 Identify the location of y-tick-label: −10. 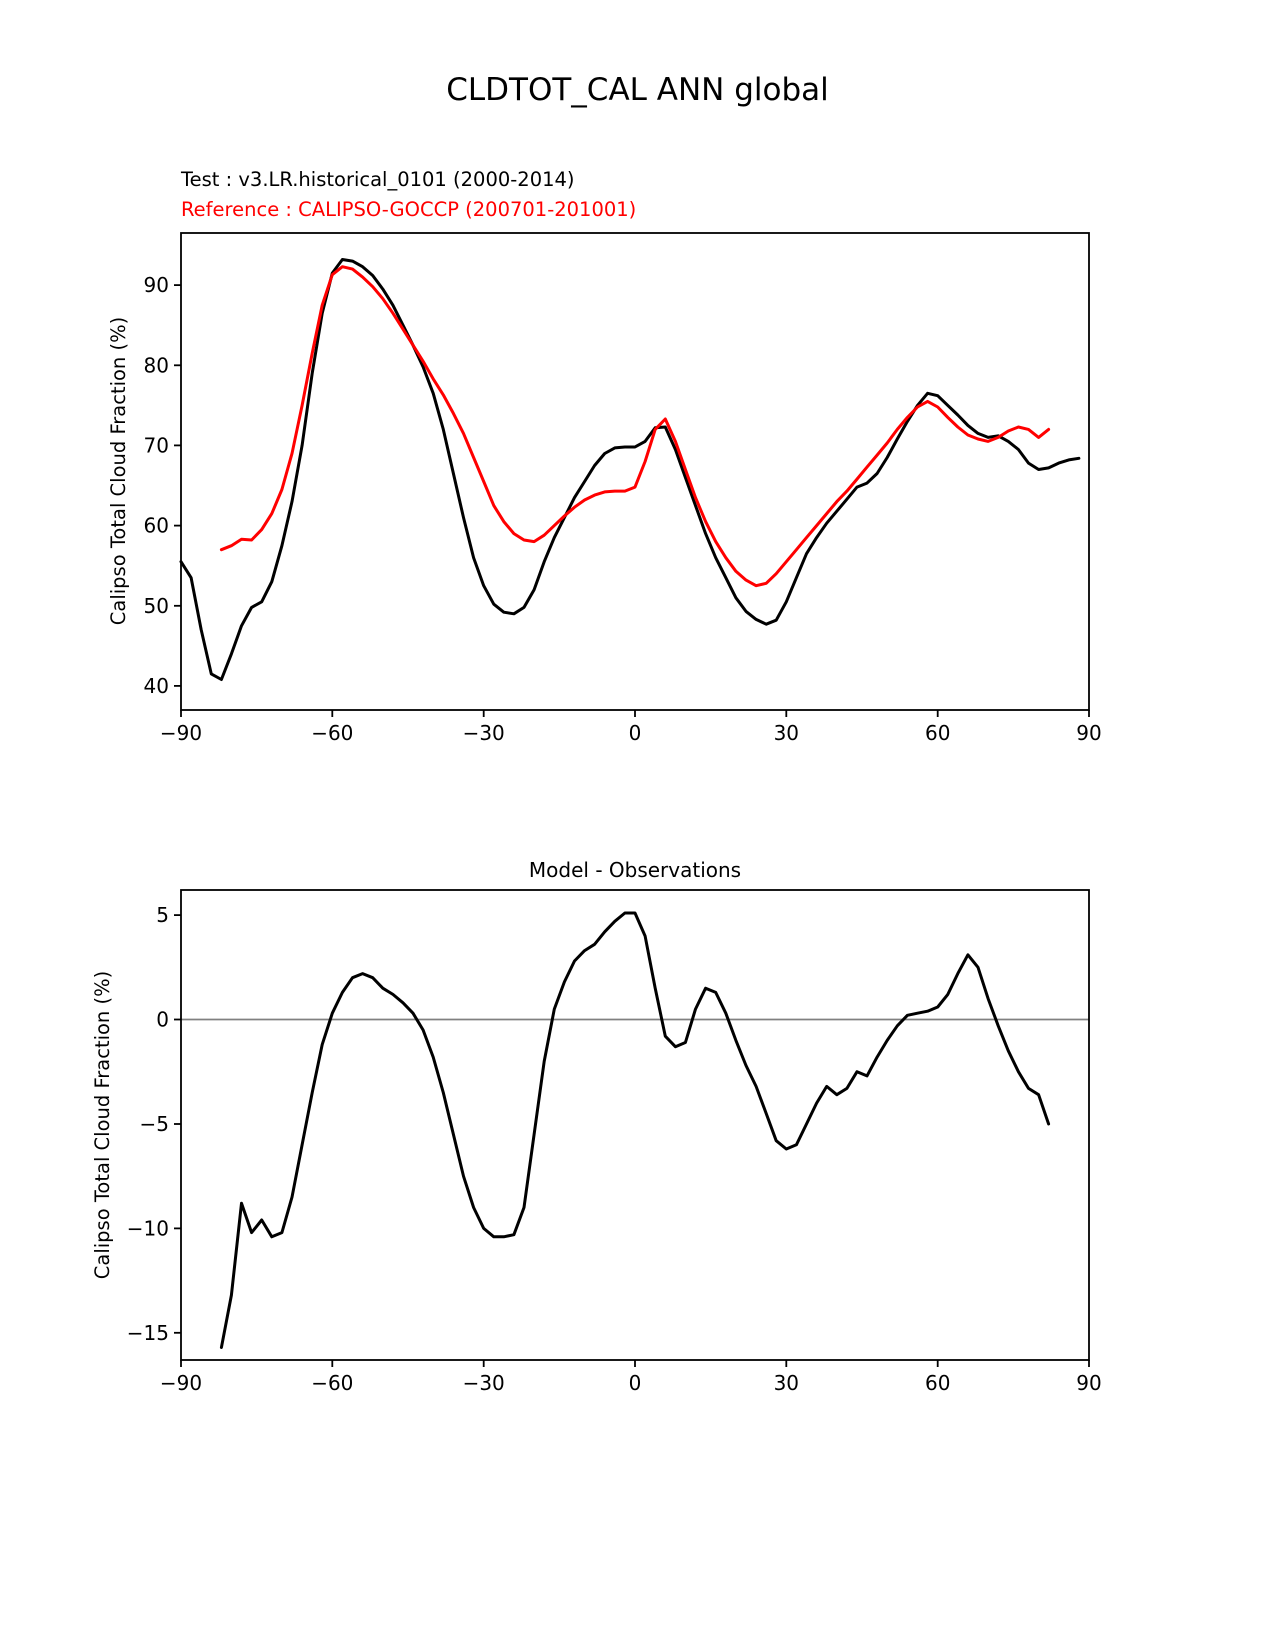
(148, 1228).